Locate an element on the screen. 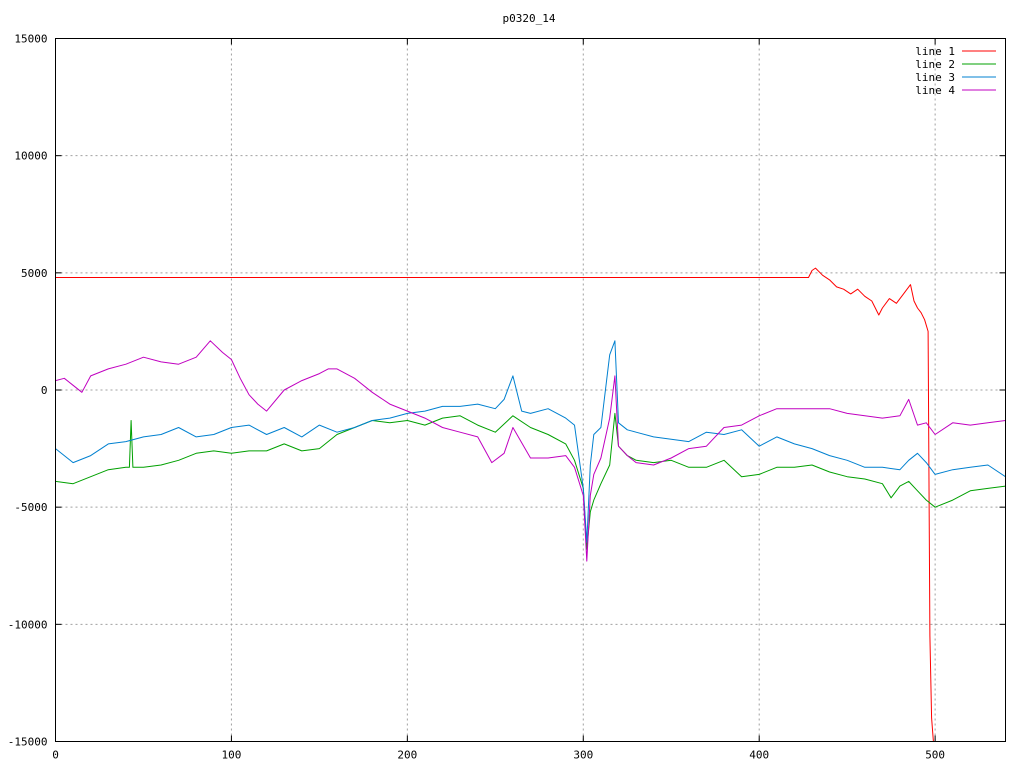 Image resolution: width=1024 pixels, height=768 pixels. y-tick-label: 0 is located at coordinates (44, 390).